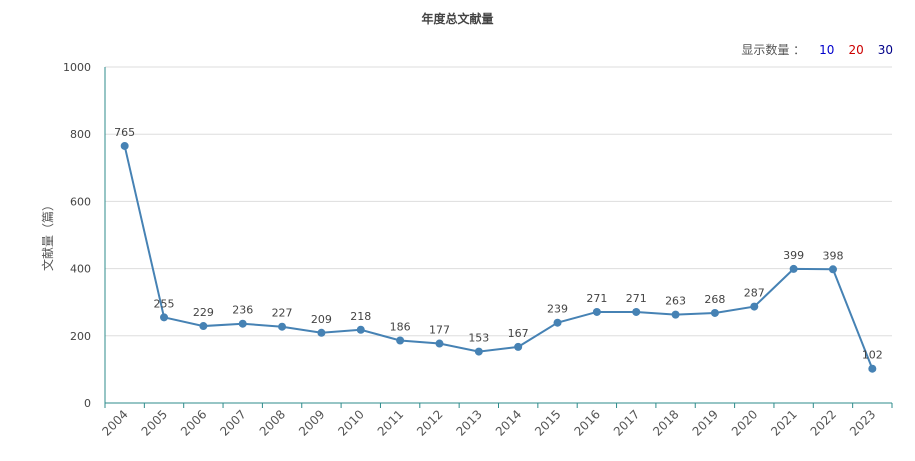  I want to click on y-tick-labels: 0 200 400 600 800 1000, so click(77, 235).